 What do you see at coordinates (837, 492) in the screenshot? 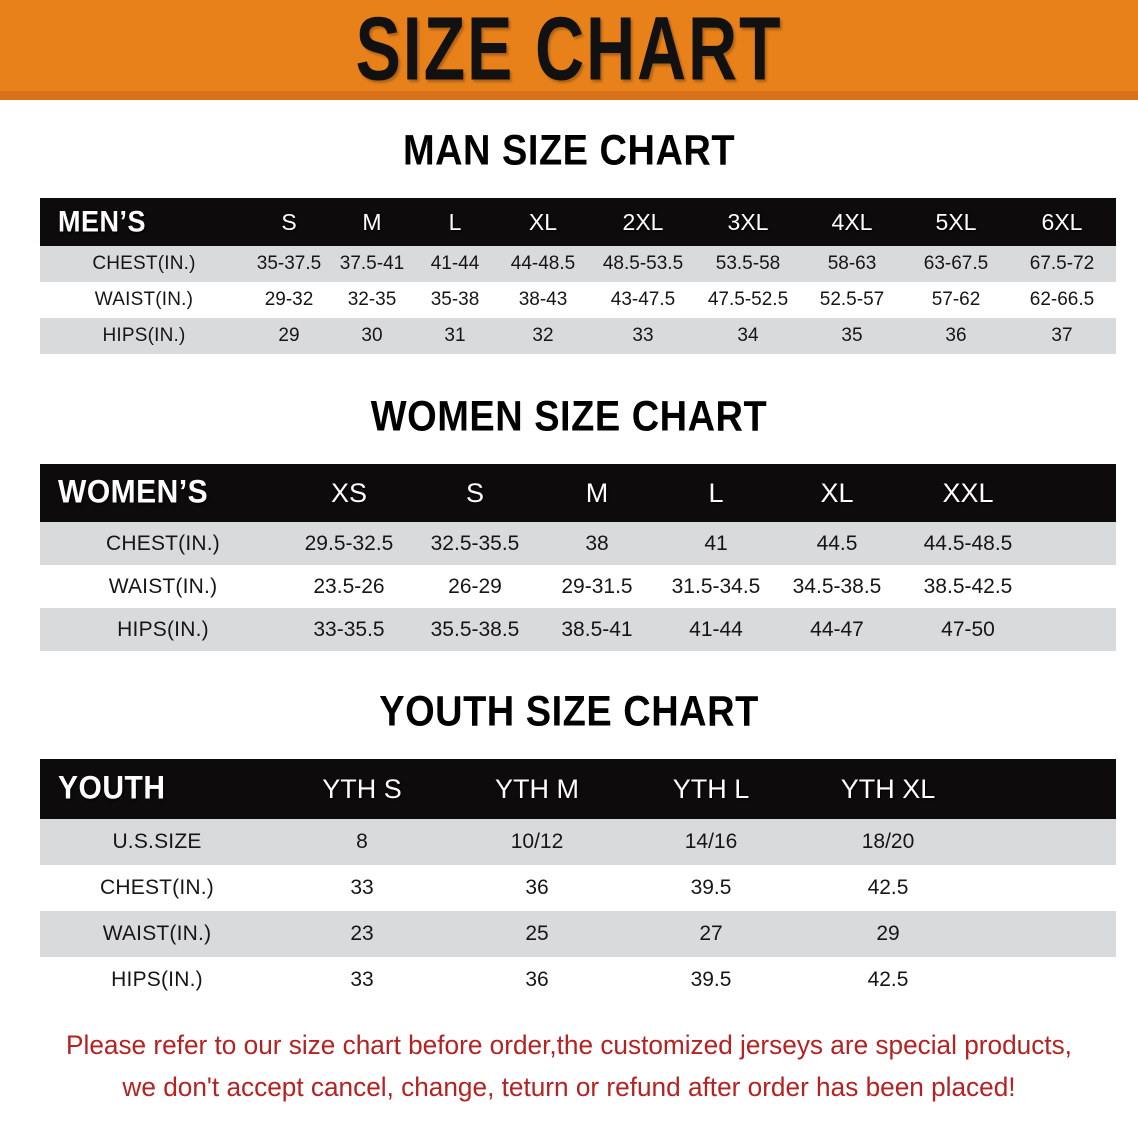
I see `women-col-header-4: XL` at bounding box center [837, 492].